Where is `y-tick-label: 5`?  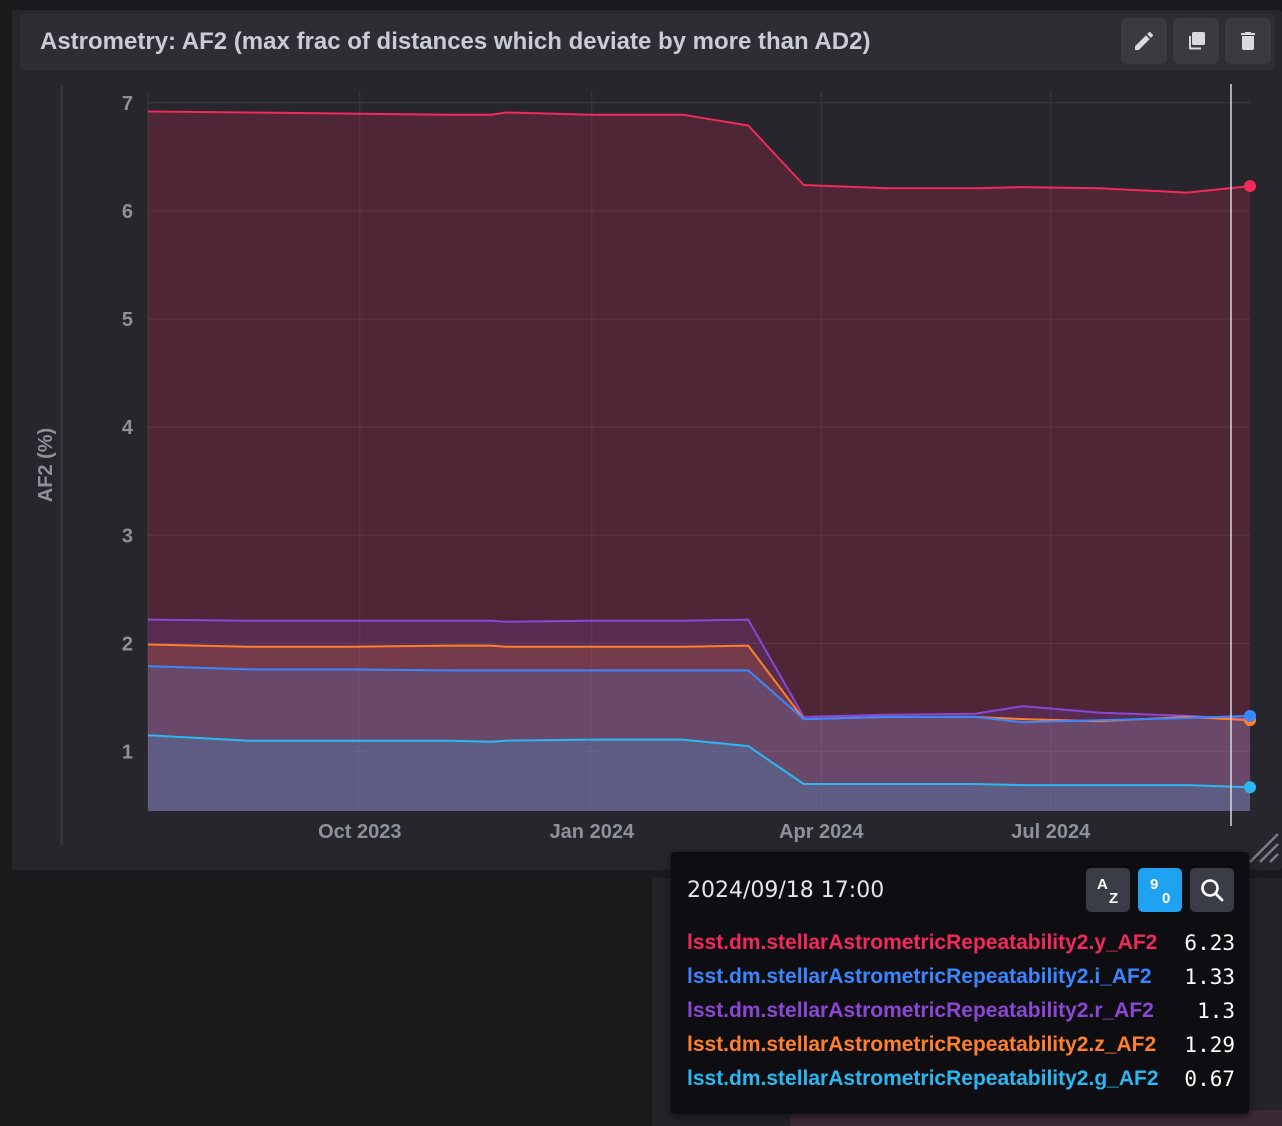
y-tick-label: 5 is located at coordinates (127, 320).